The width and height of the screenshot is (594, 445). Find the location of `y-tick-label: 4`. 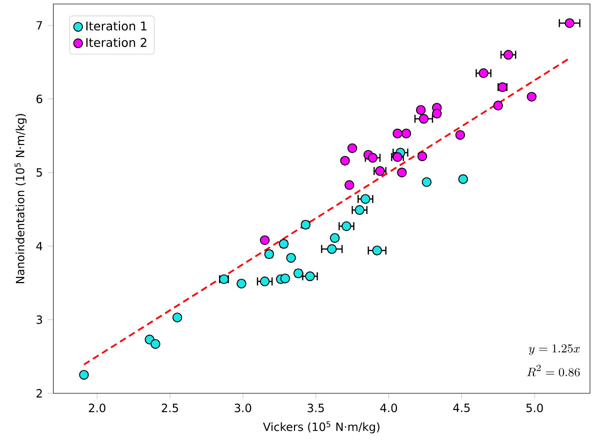

y-tick-label: 4 is located at coordinates (39, 246).